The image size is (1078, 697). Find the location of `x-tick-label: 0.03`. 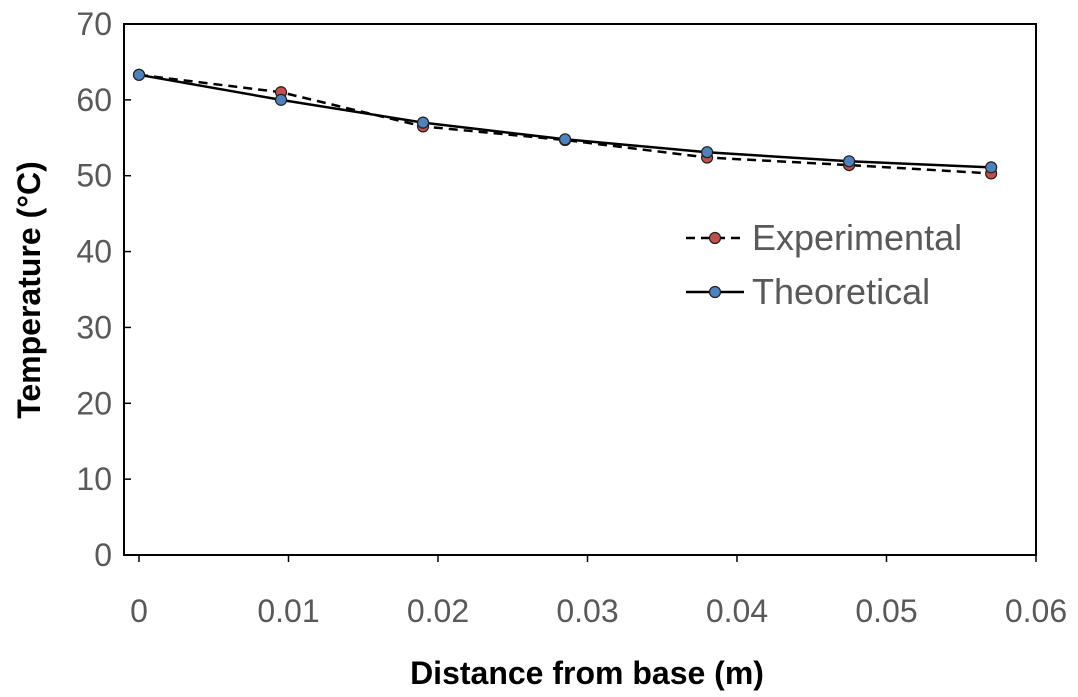

x-tick-label: 0.03 is located at coordinates (587, 611).